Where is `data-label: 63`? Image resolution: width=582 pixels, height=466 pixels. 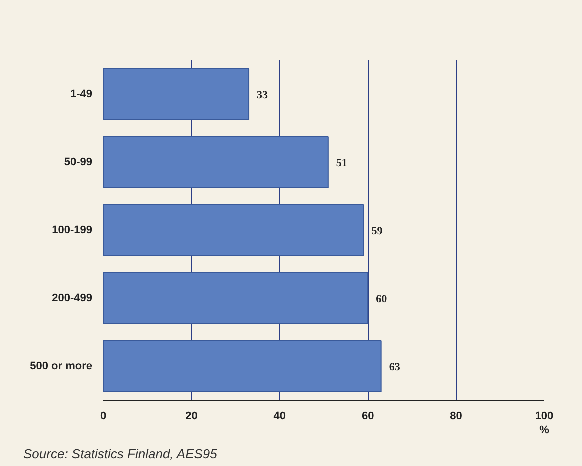 data-label: 63 is located at coordinates (395, 368).